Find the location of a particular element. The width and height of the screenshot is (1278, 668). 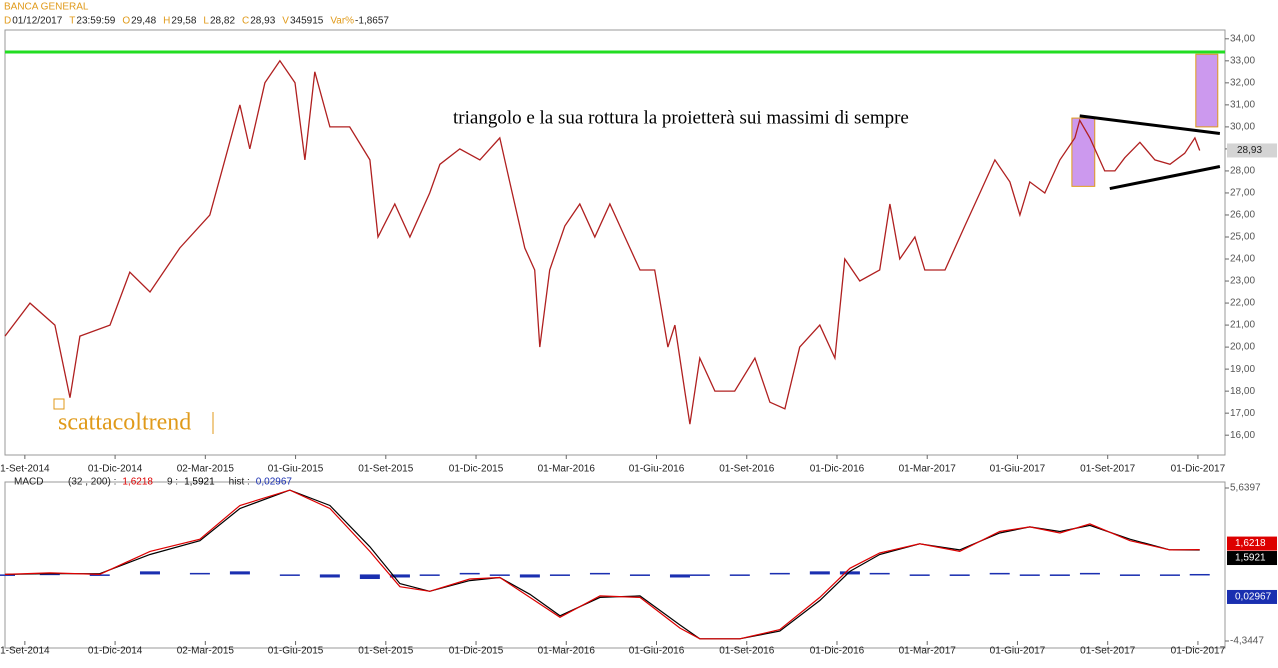

y-tick-label: -4,3447 is located at coordinates (1247, 641).